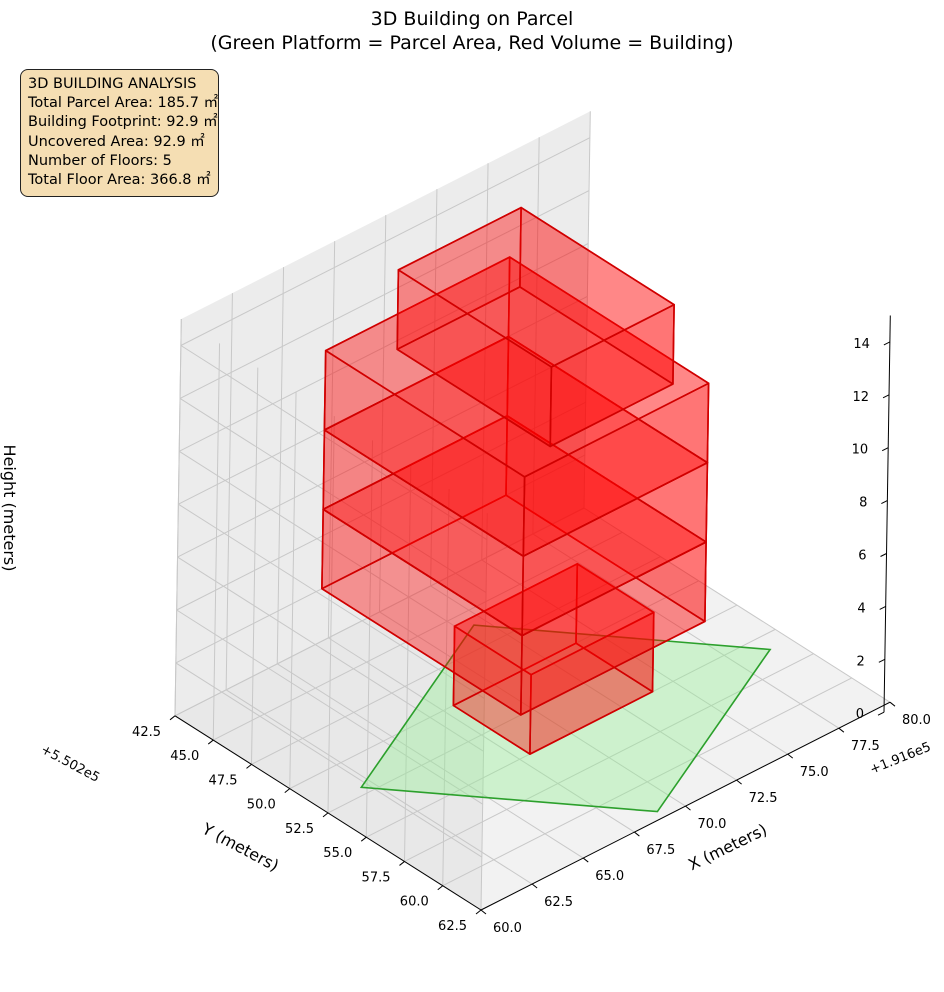  What do you see at coordinates (452, 926) in the screenshot?
I see `y-tick-label: 62.5` at bounding box center [452, 926].